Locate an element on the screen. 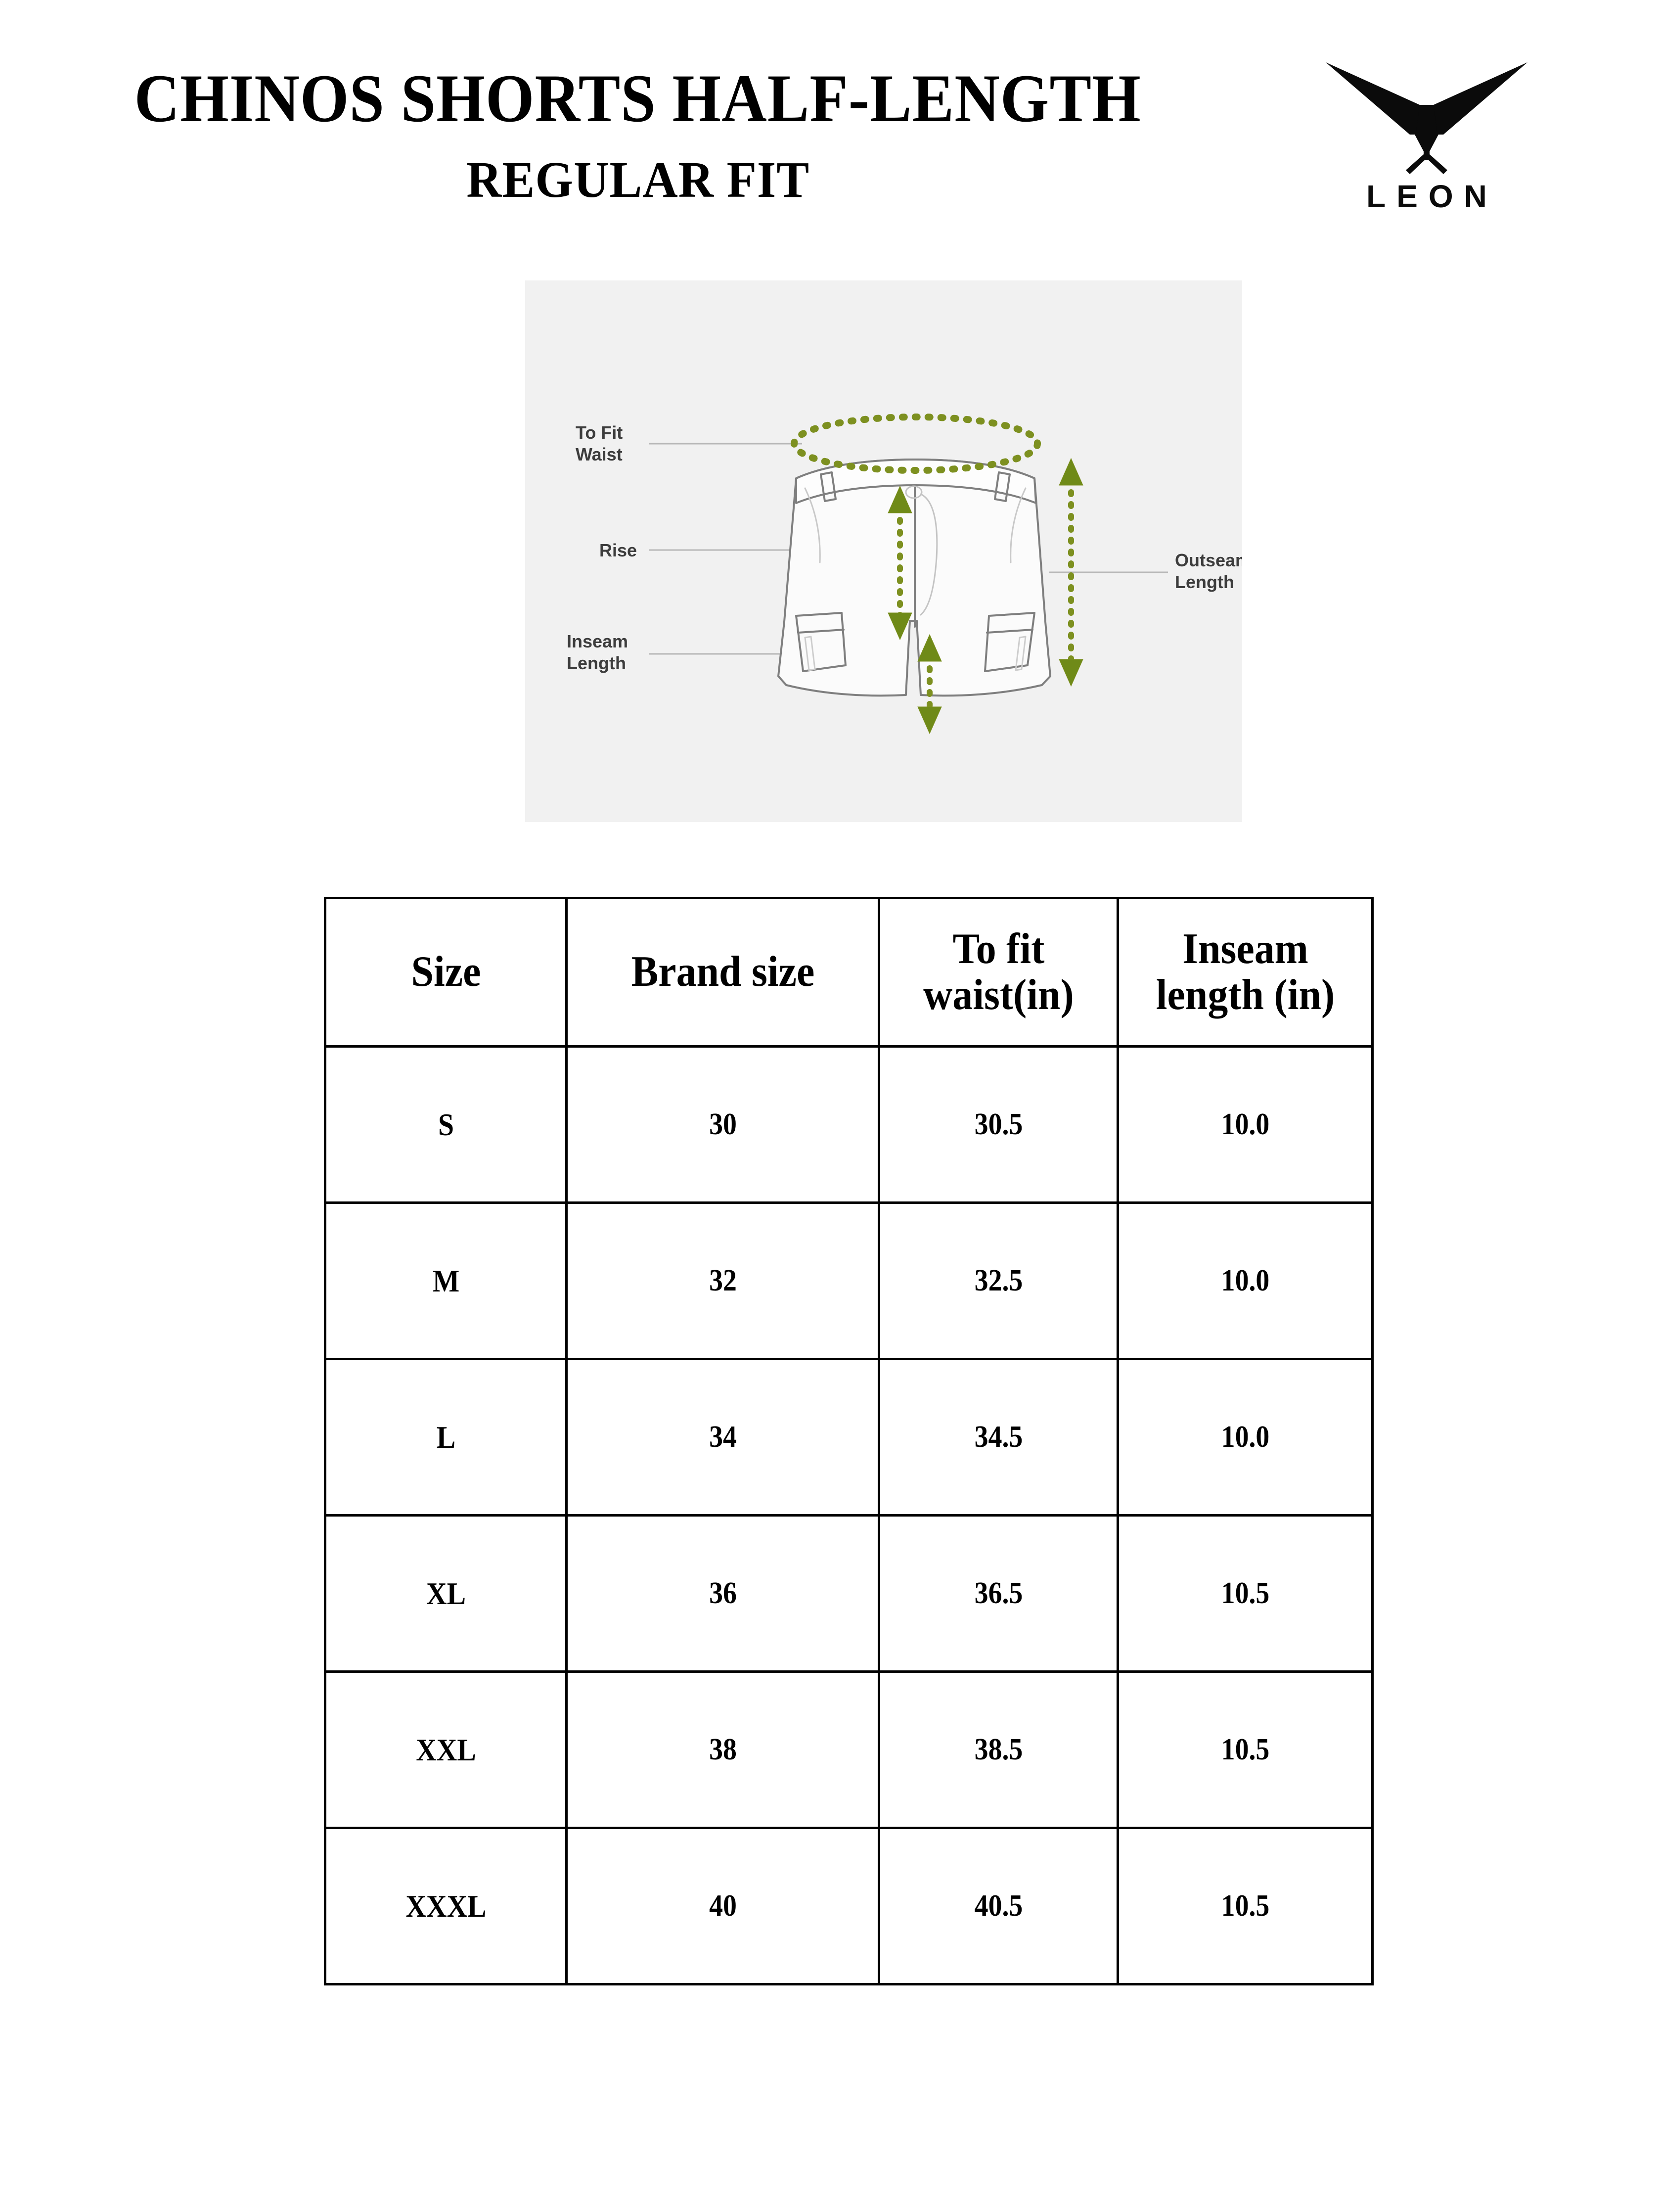 Image resolution: width=1659 pixels, height=2212 pixels. column-header-to-fit-waist-line1: To fit is located at coordinates (998, 949).